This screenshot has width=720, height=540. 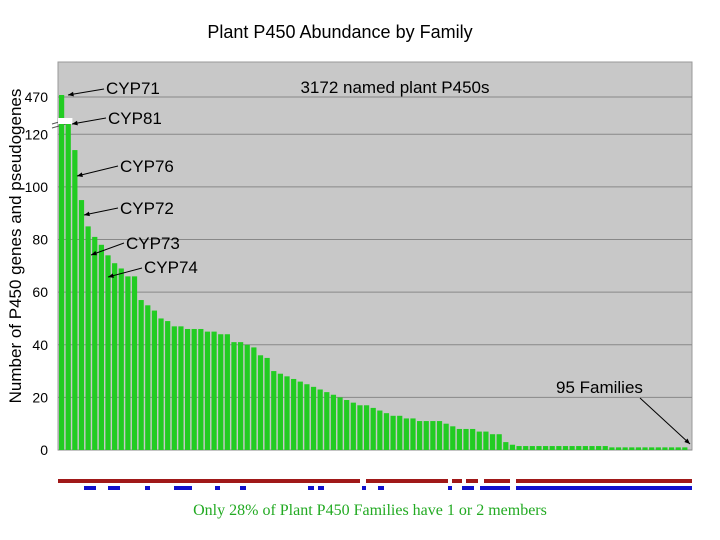 I want to click on annotation-label: CYP73, so click(x=153, y=243).